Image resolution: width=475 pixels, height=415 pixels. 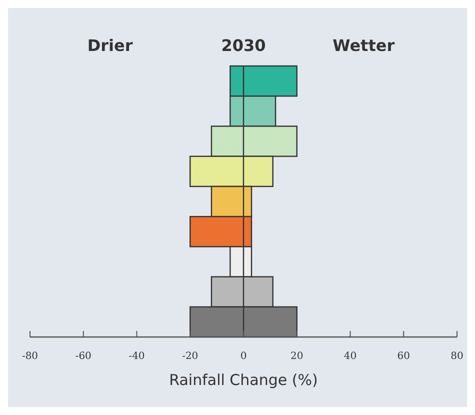 I want to click on x-tick-label: -20, so click(x=190, y=356).